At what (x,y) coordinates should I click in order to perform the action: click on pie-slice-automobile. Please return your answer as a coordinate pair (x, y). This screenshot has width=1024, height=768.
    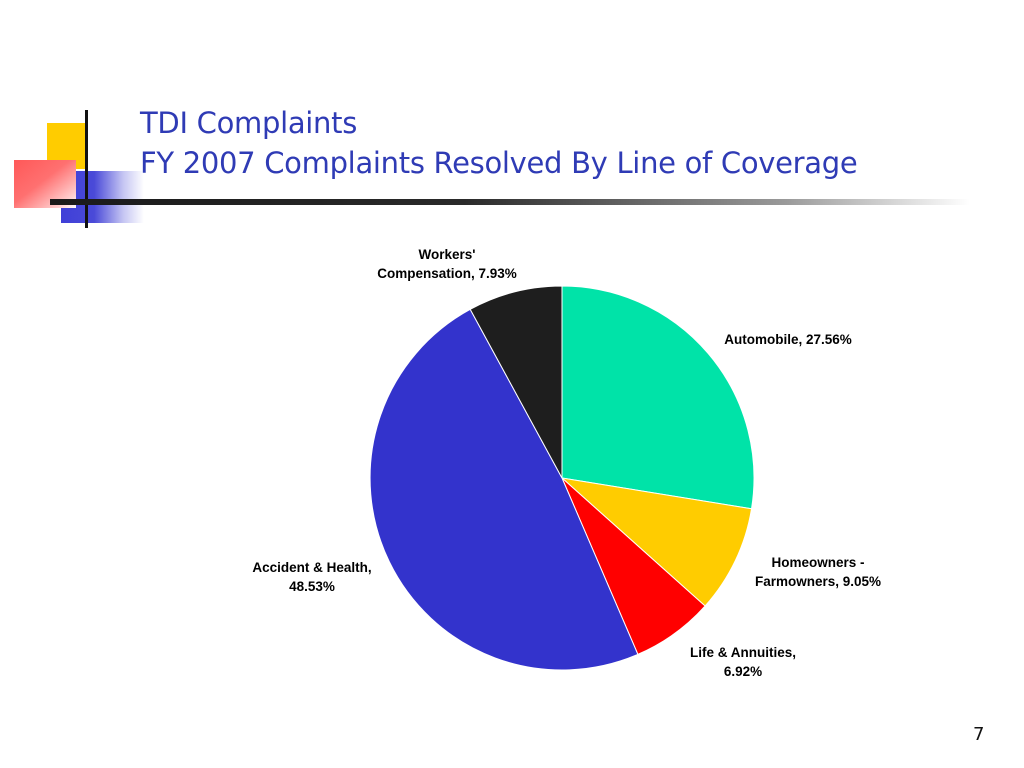
    Looking at the image, I should click on (658, 397).